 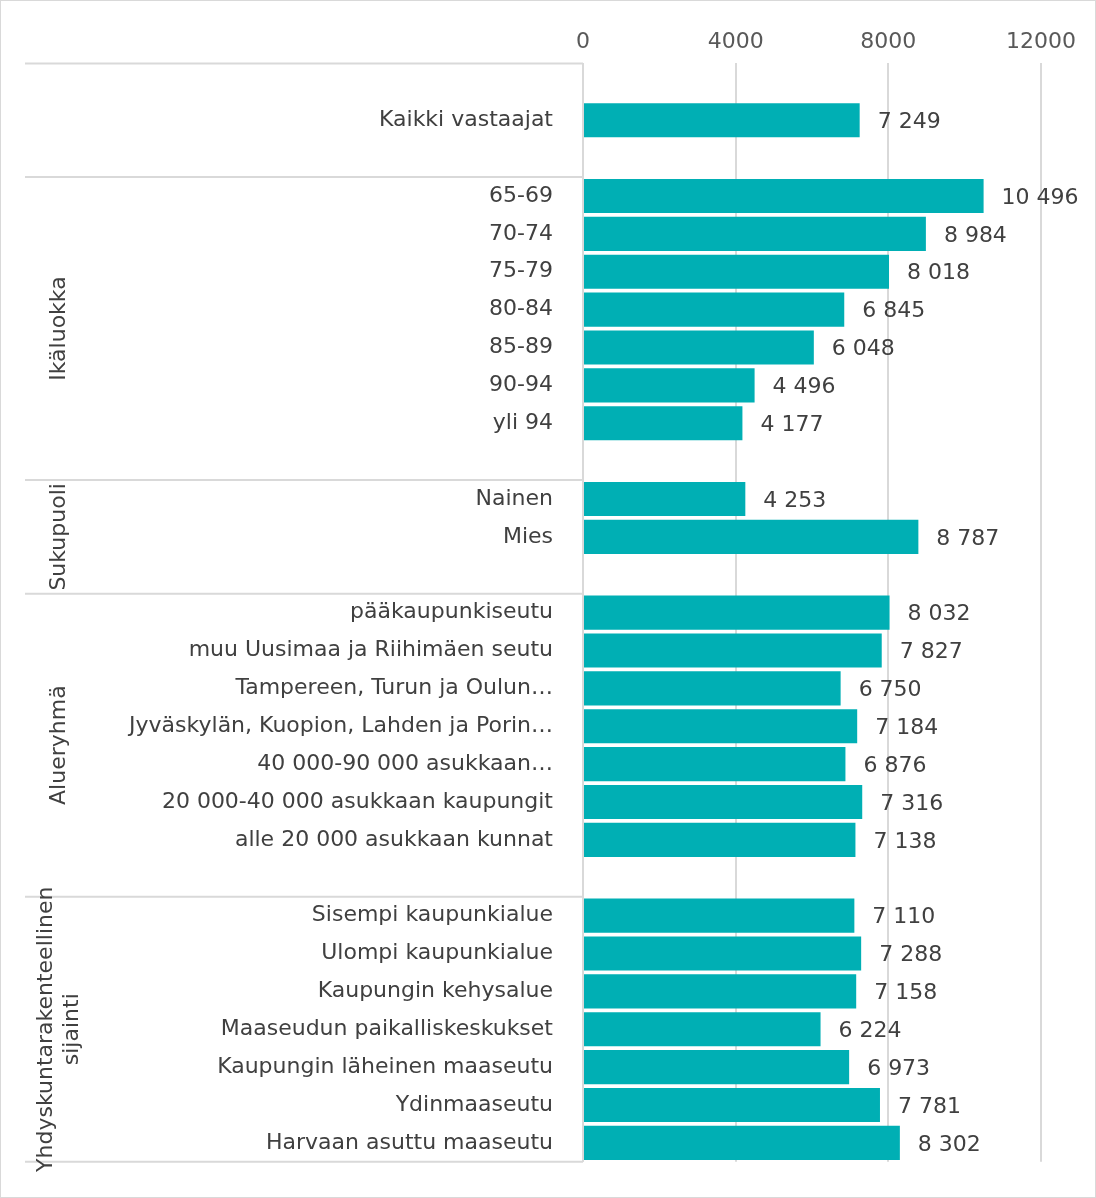 What do you see at coordinates (357, 800) in the screenshot?
I see `y-tick-label: 20 000-40 000 asukkaan kaupungit` at bounding box center [357, 800].